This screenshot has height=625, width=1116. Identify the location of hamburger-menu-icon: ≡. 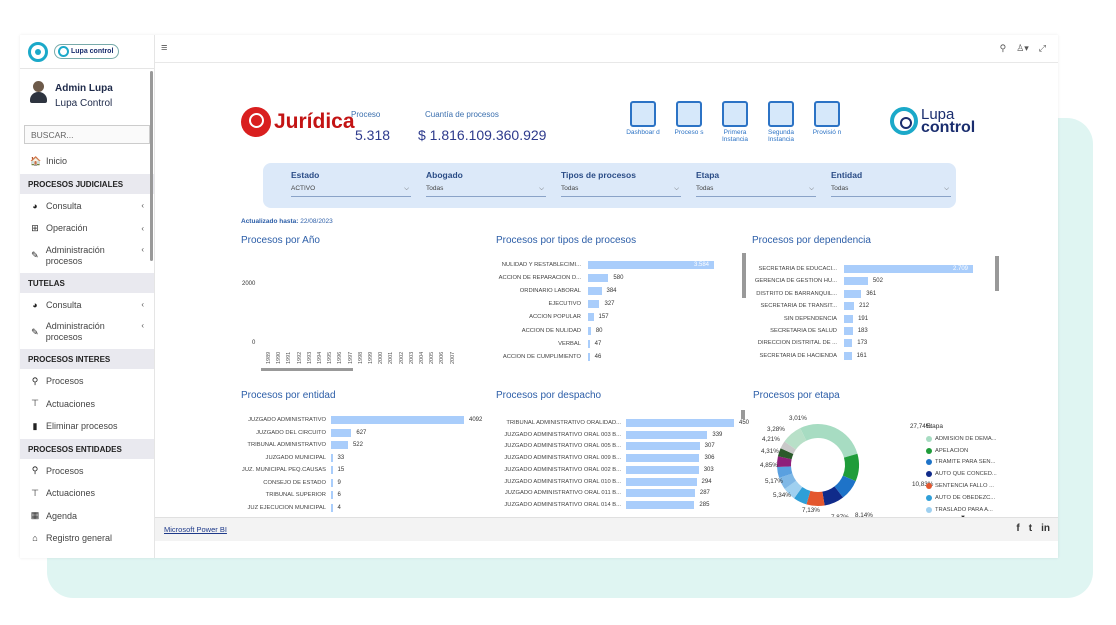
(164, 48).